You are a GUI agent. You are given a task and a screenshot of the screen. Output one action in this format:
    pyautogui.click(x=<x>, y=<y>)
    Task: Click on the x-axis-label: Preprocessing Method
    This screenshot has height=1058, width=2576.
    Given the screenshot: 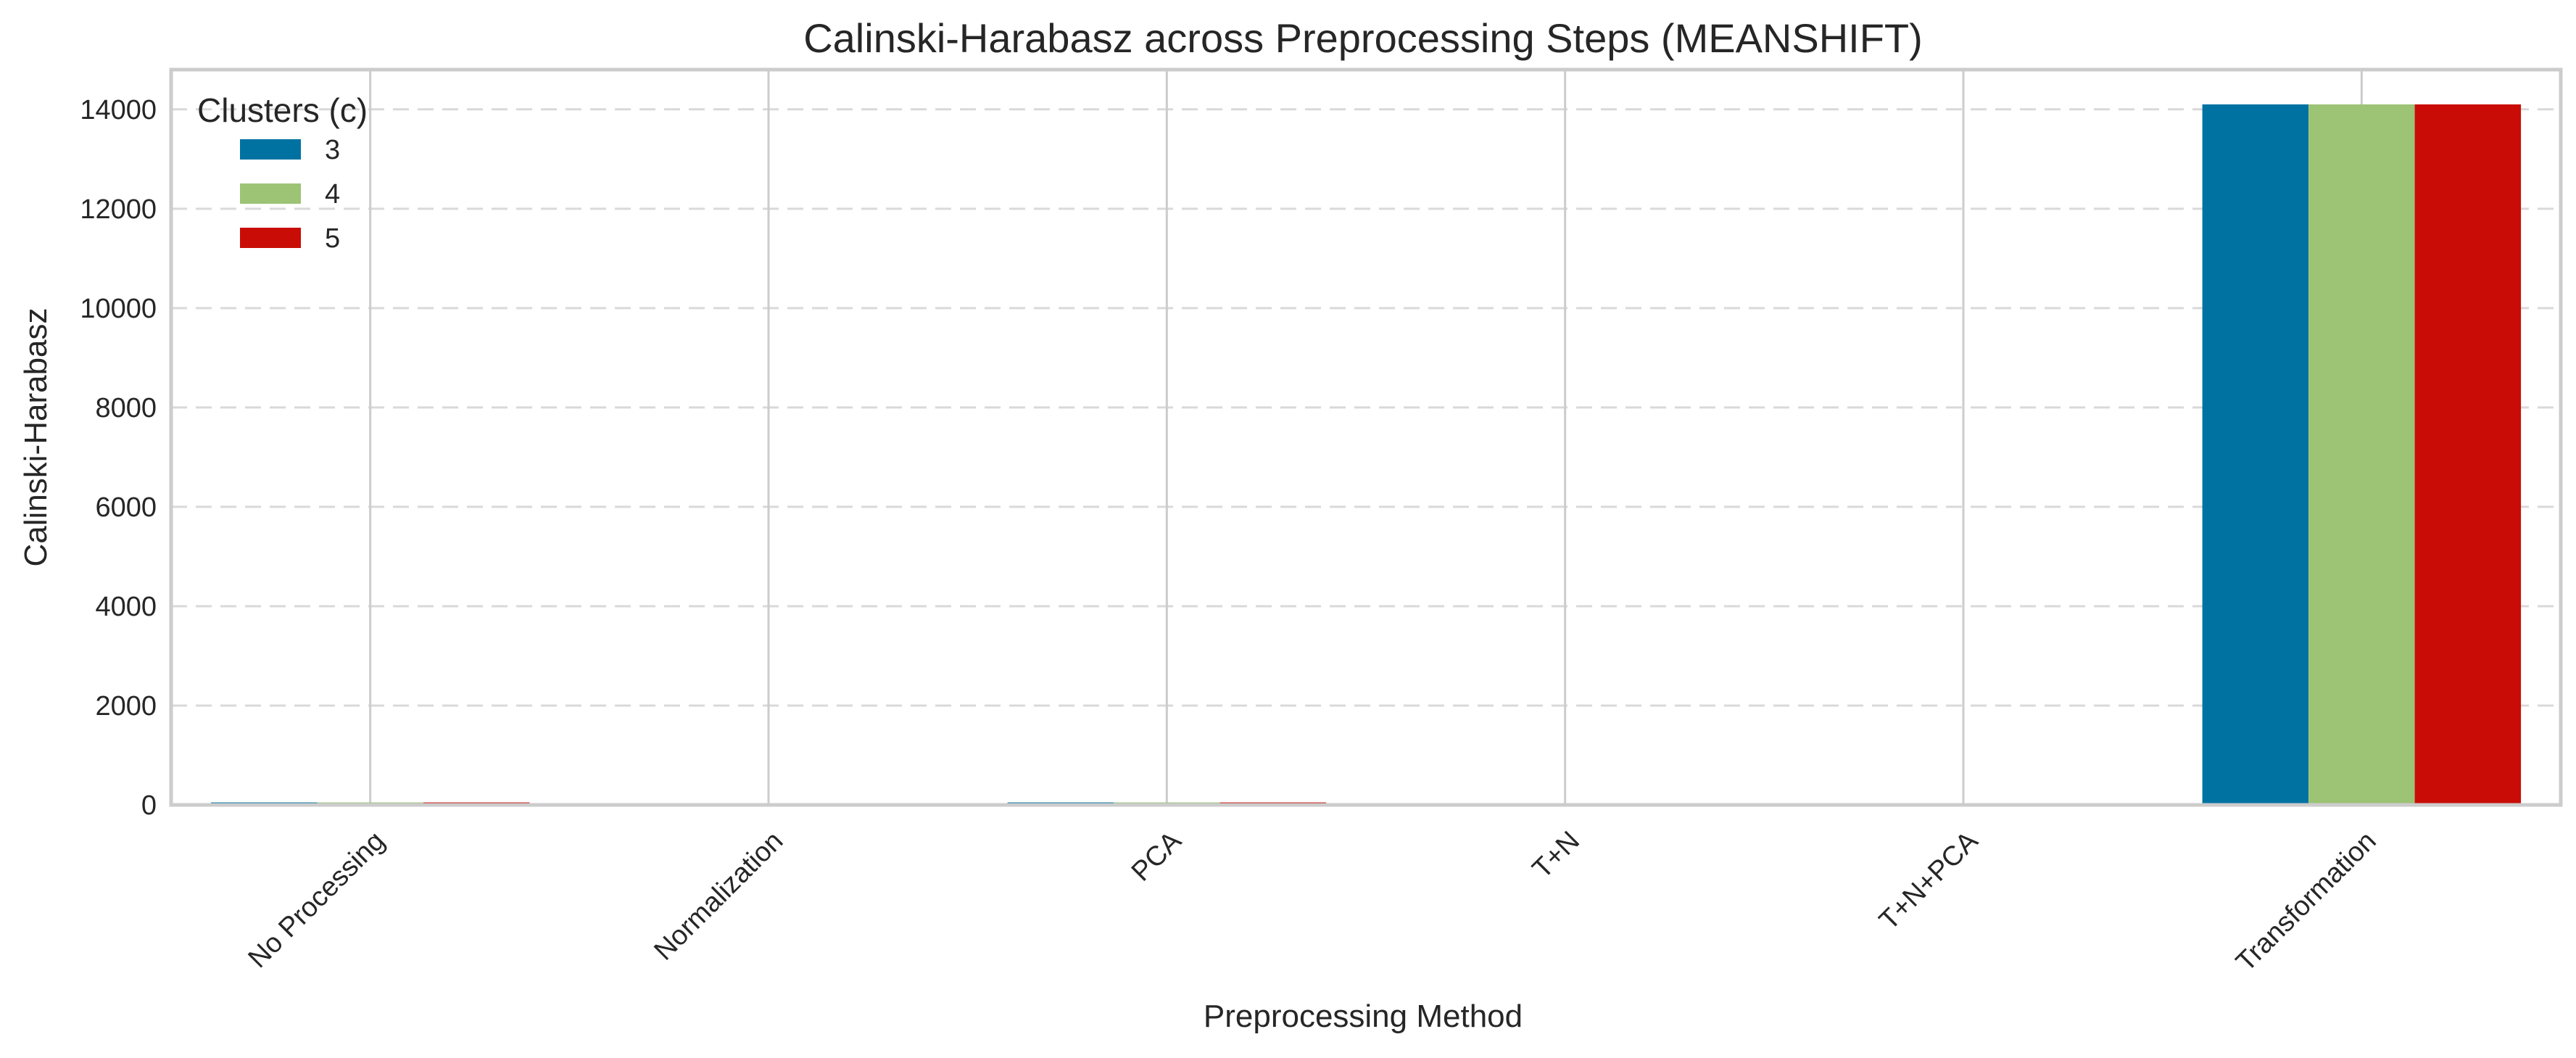 What is the action you would take?
    pyautogui.click(x=1363, y=1016)
    